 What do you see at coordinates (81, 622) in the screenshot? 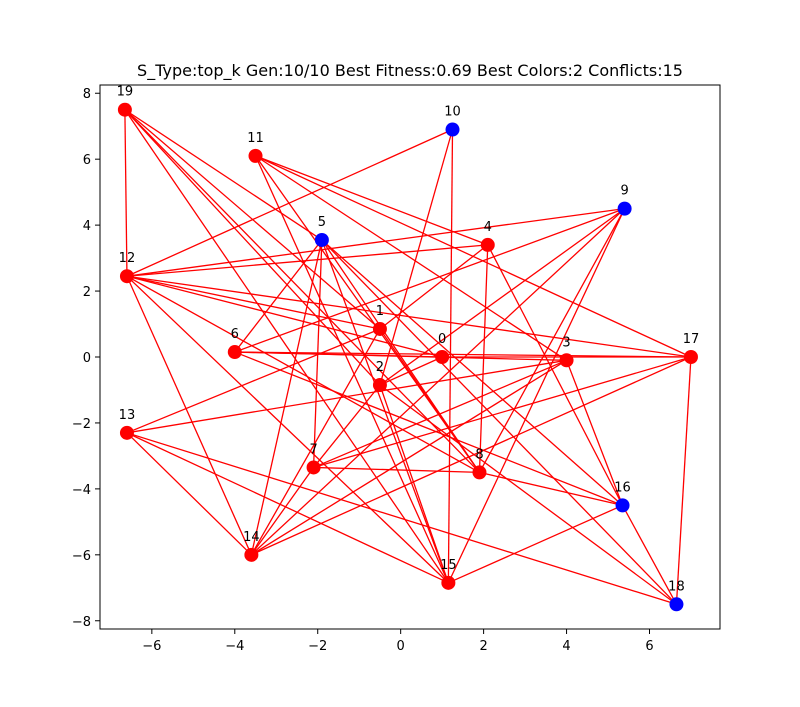
I see `y-tick-label-0: −8` at bounding box center [81, 622].